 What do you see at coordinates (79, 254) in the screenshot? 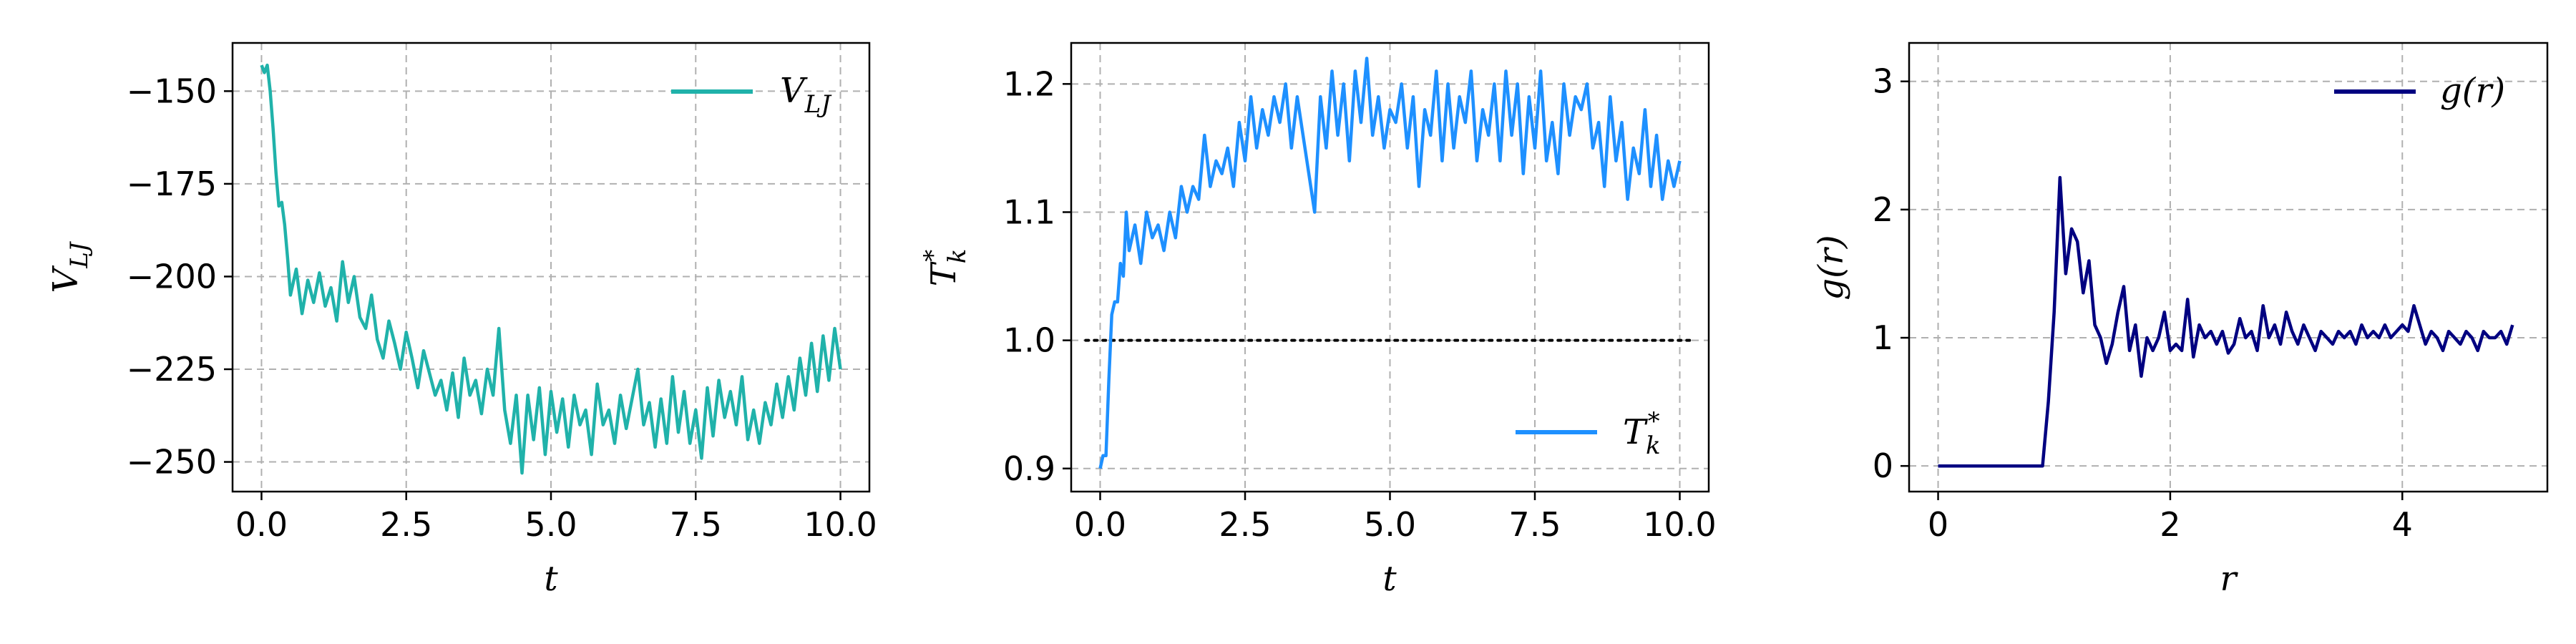
I see `y-axis-label-subscript: LJ` at bounding box center [79, 254].